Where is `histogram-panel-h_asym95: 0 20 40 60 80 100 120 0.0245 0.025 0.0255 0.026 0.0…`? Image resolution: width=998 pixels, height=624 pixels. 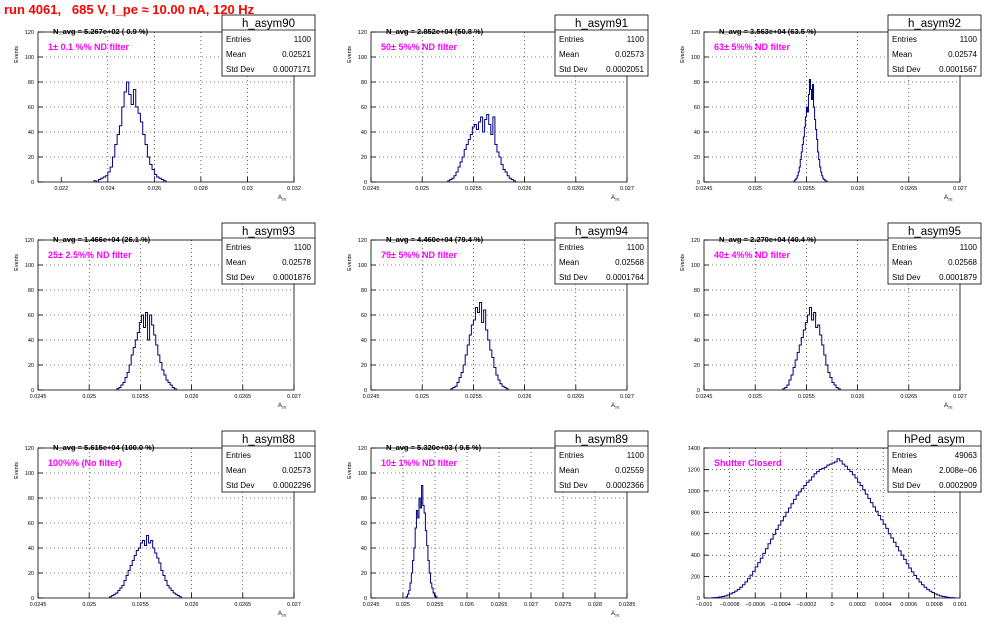
histogram-panel-h_asym95: 0 20 40 60 80 100 120 0.0245 0.025 0.0255 0.026 0.0… is located at coordinates (831, 316).